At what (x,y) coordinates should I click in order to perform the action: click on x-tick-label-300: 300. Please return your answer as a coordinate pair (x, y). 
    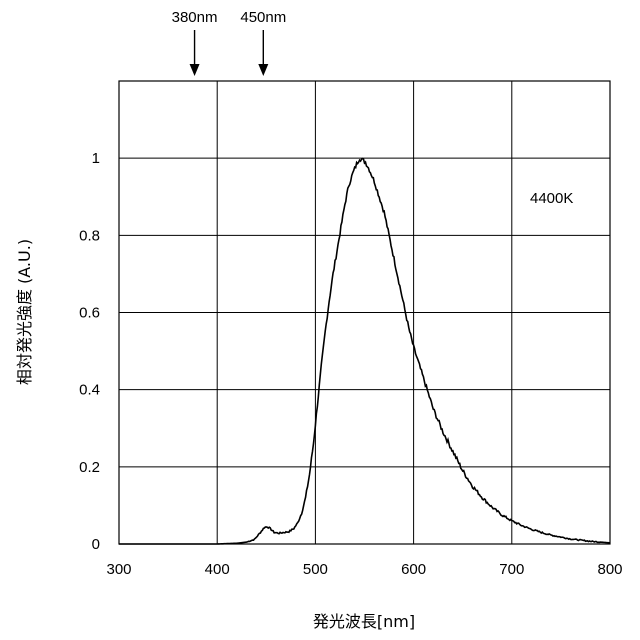
    Looking at the image, I should click on (118, 569).